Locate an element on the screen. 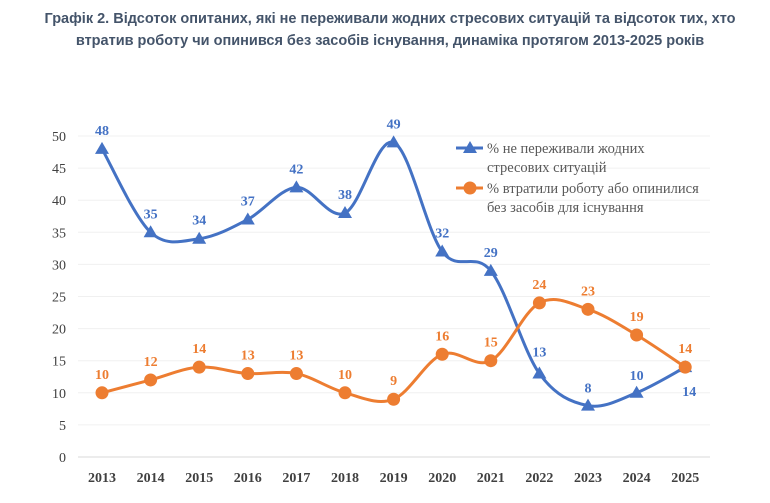 The width and height of the screenshot is (770, 503). x-tick-label: 2016 is located at coordinates (248, 478).